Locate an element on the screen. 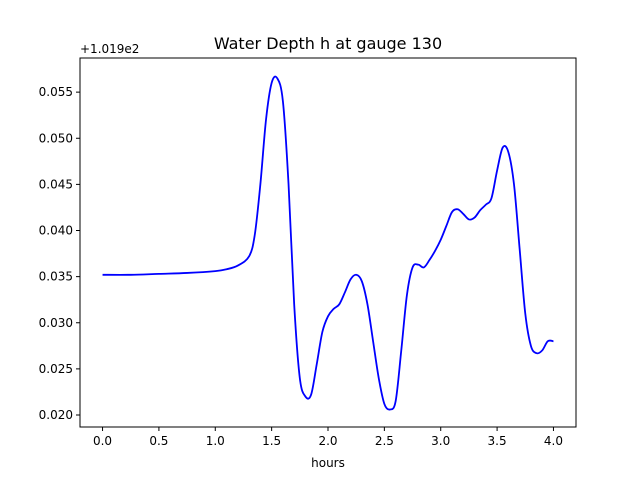 Image resolution: width=640 pixels, height=480 pixels. chart-title: Water Depth h at gauge 130 is located at coordinates (328, 43).